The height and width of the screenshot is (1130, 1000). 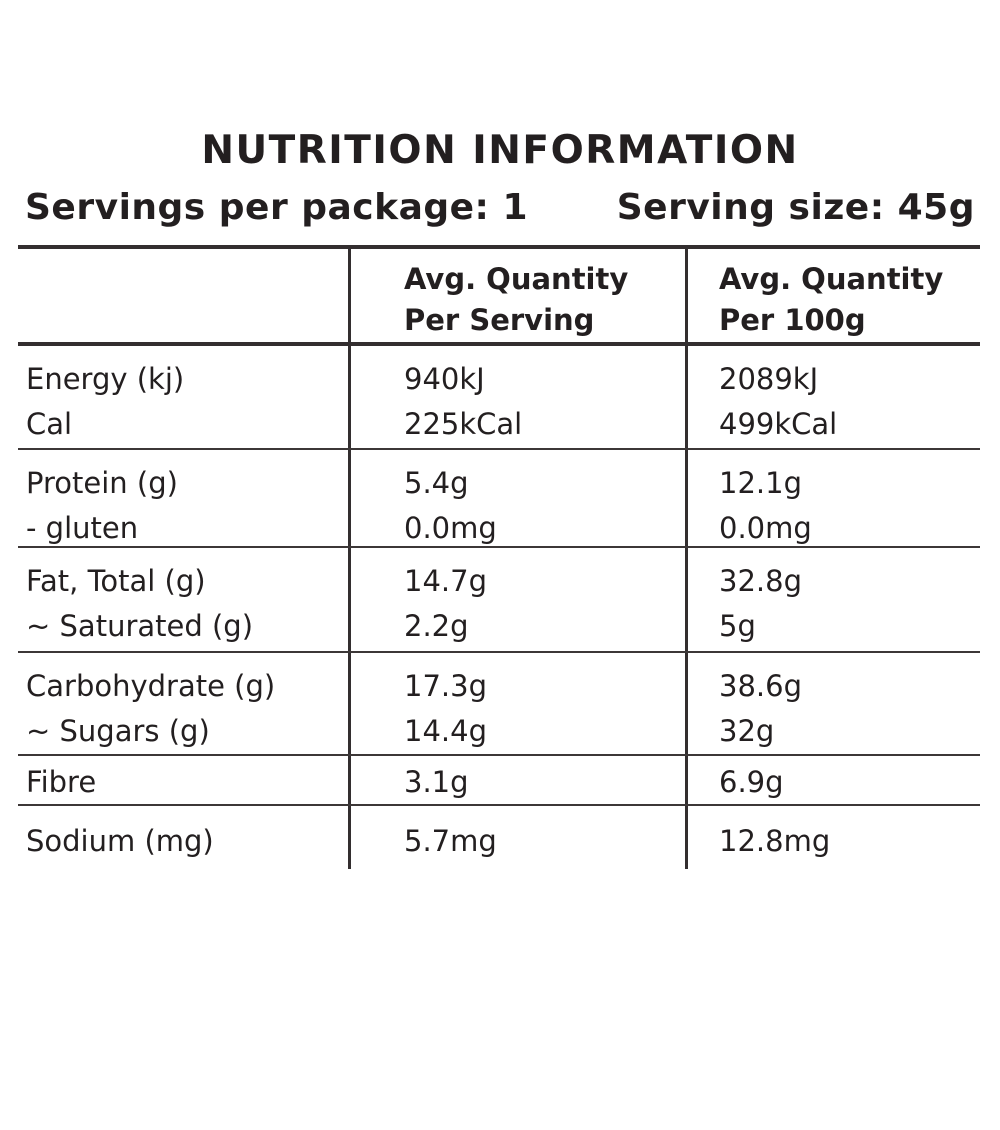 What do you see at coordinates (516, 396) in the screenshot?
I see `row-per-serving-value: 940kJ 225kCal` at bounding box center [516, 396].